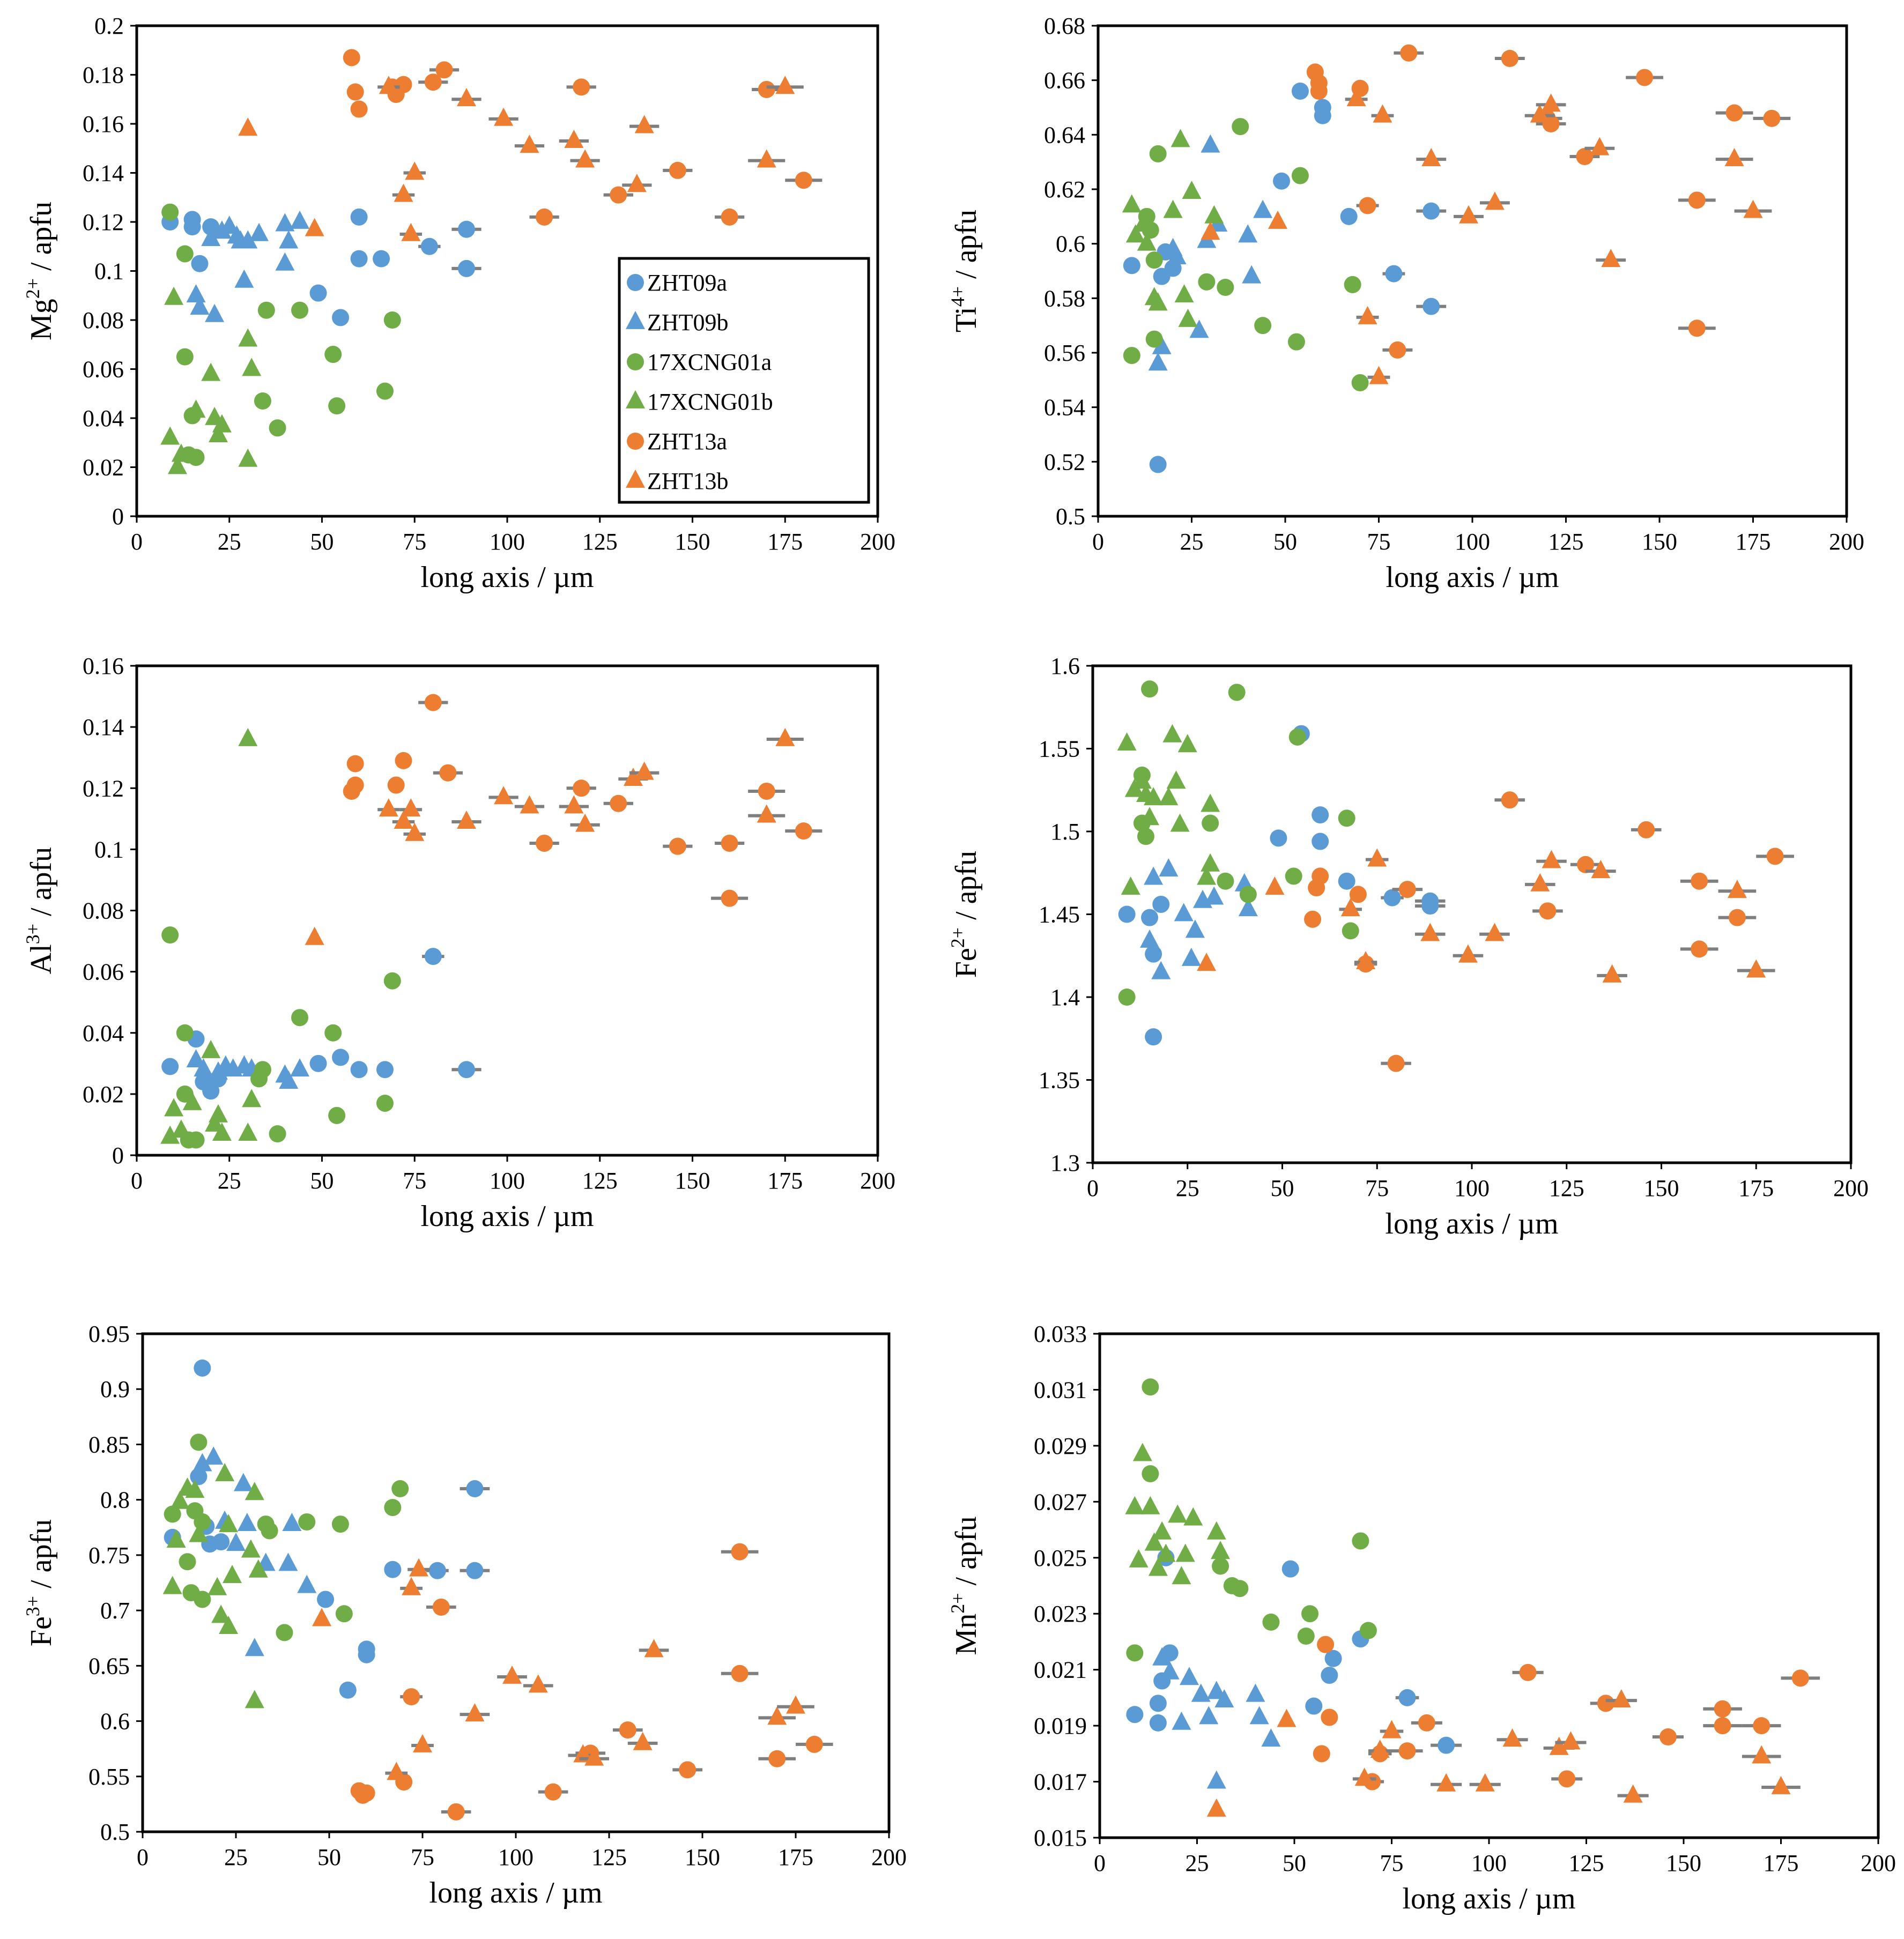 The height and width of the screenshot is (1939, 1904). Describe the element at coordinates (688, 481) in the screenshot. I see `legend-label: ZHT13b` at that location.